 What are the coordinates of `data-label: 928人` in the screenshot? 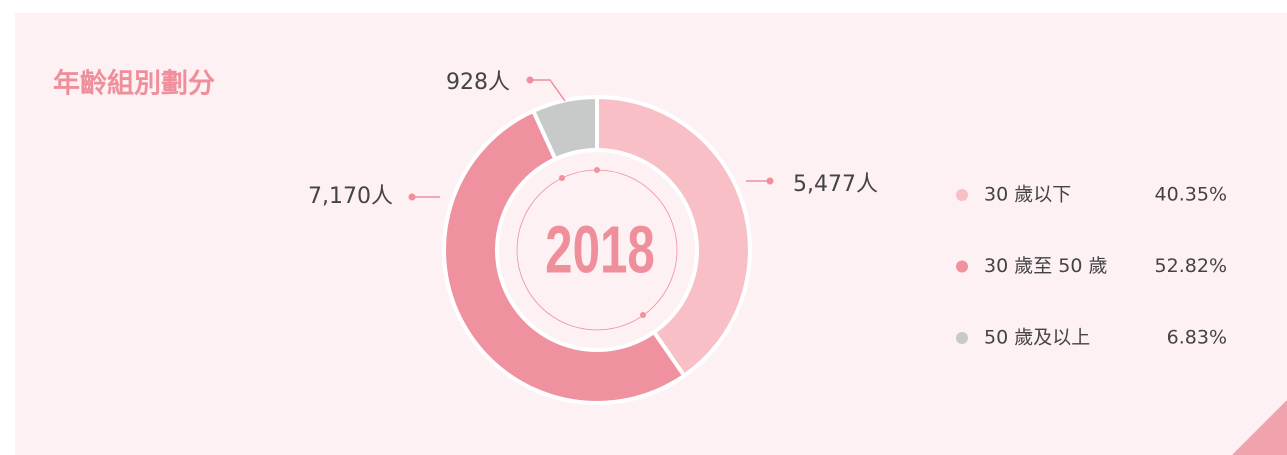 It's located at (478, 82).